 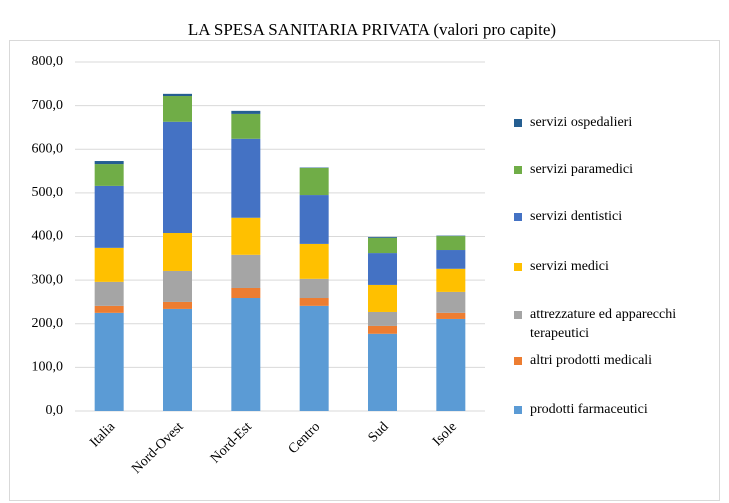 I want to click on legend-label: servizi dentistici, so click(x=576, y=216).